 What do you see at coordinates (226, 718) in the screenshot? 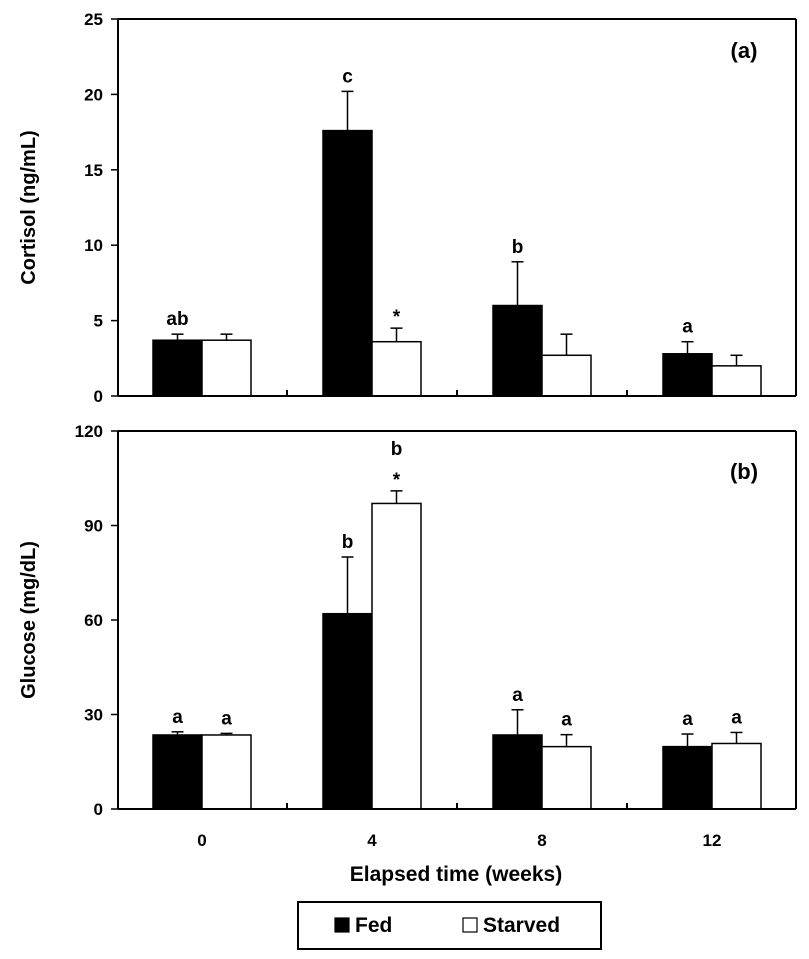
I see `panel-b-annotation-starved-0: a` at bounding box center [226, 718].